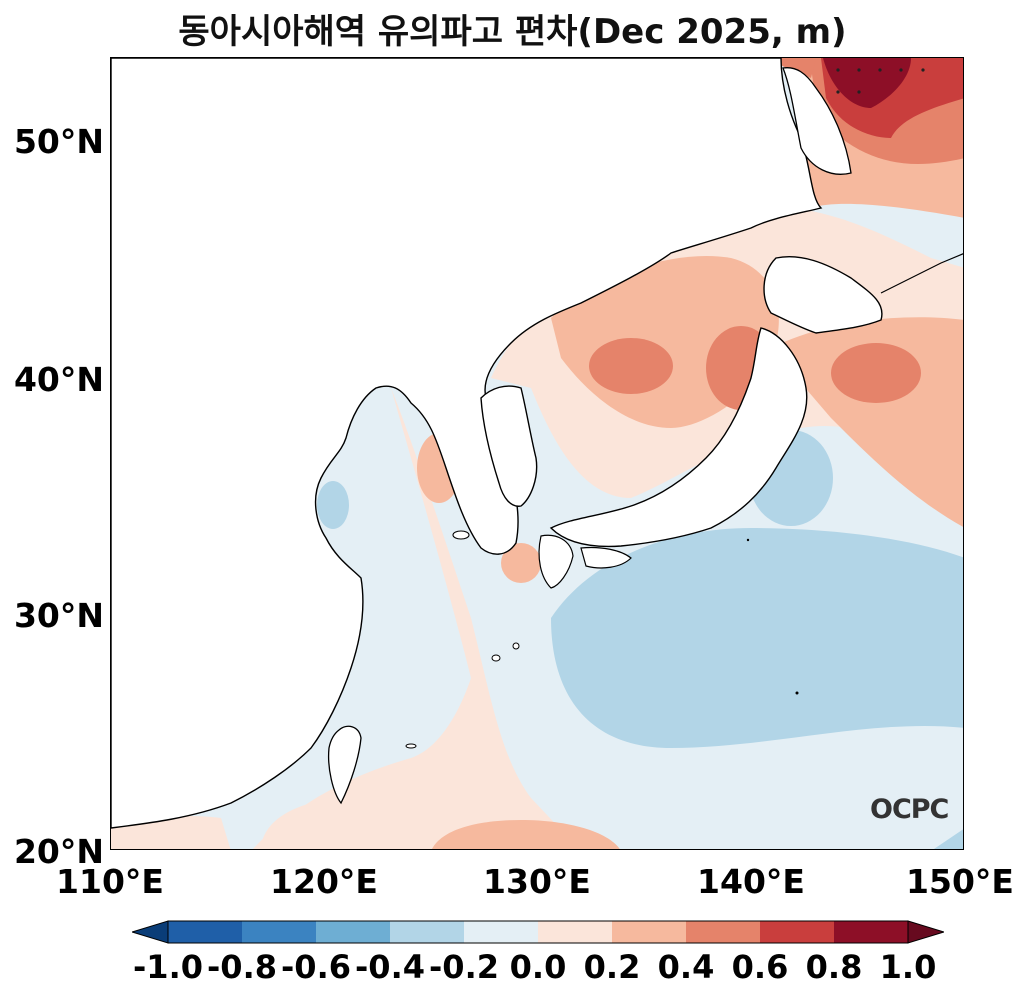 The image size is (1025, 1001). Describe the element at coordinates (631, 366) in the screenshot. I see `east-sea-0-6-west` at that location.